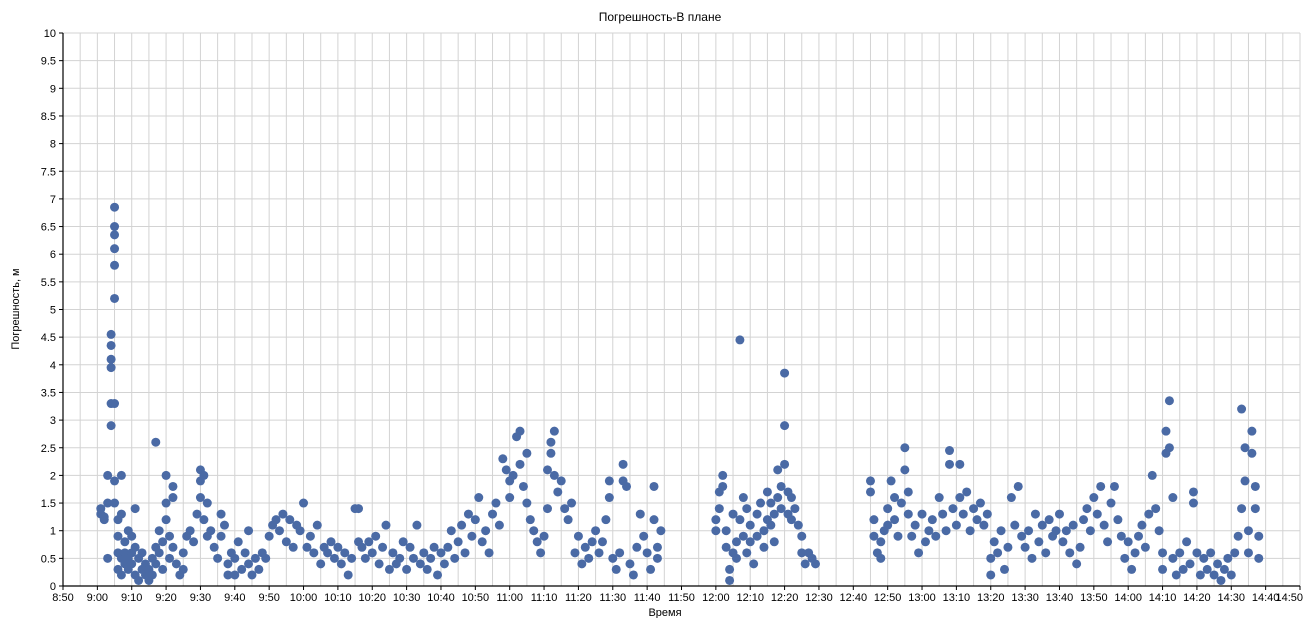 This screenshot has height=618, width=1305. Describe the element at coordinates (407, 598) in the screenshot. I see `x-tick-label: 10:30` at that location.